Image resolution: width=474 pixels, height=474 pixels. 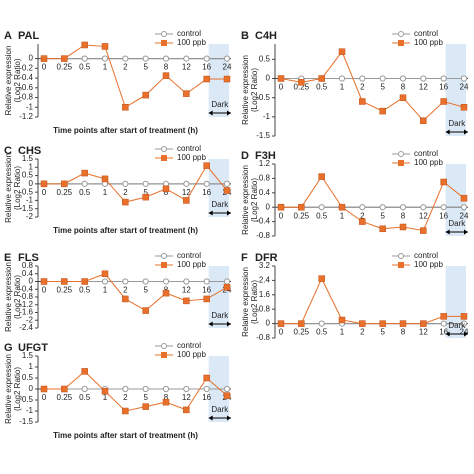 What do you see at coordinates (265, 156) in the screenshot?
I see `panel-title: F3H` at bounding box center [265, 156].